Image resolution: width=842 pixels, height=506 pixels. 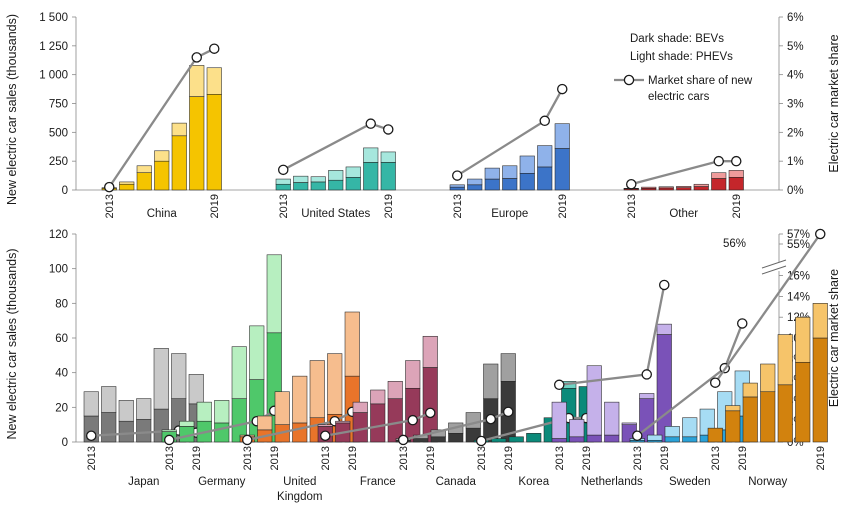 I want to click on y-tick-label: 0, so click(x=65, y=191).